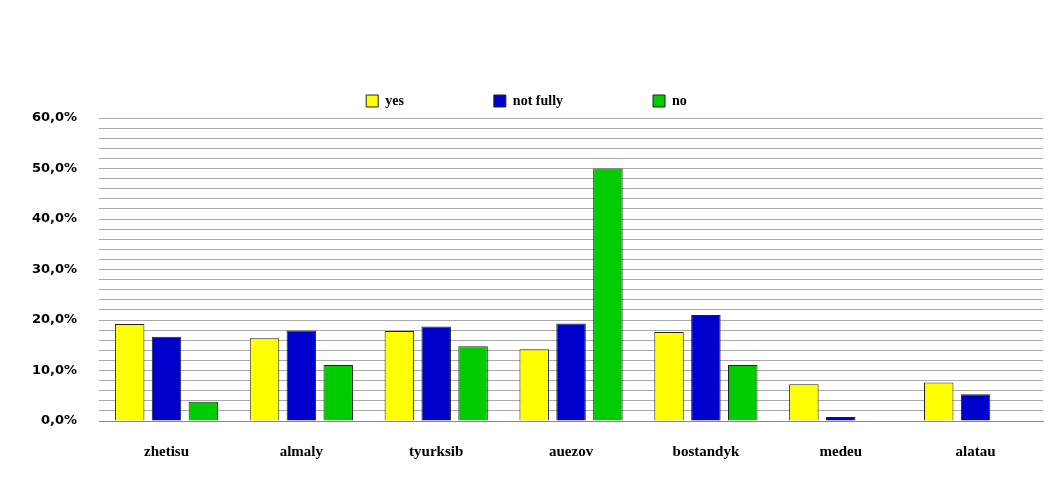 This screenshot has width=1053, height=479. Describe the element at coordinates (54, 167) in the screenshot. I see `y-tick-label: 50,0%` at that location.